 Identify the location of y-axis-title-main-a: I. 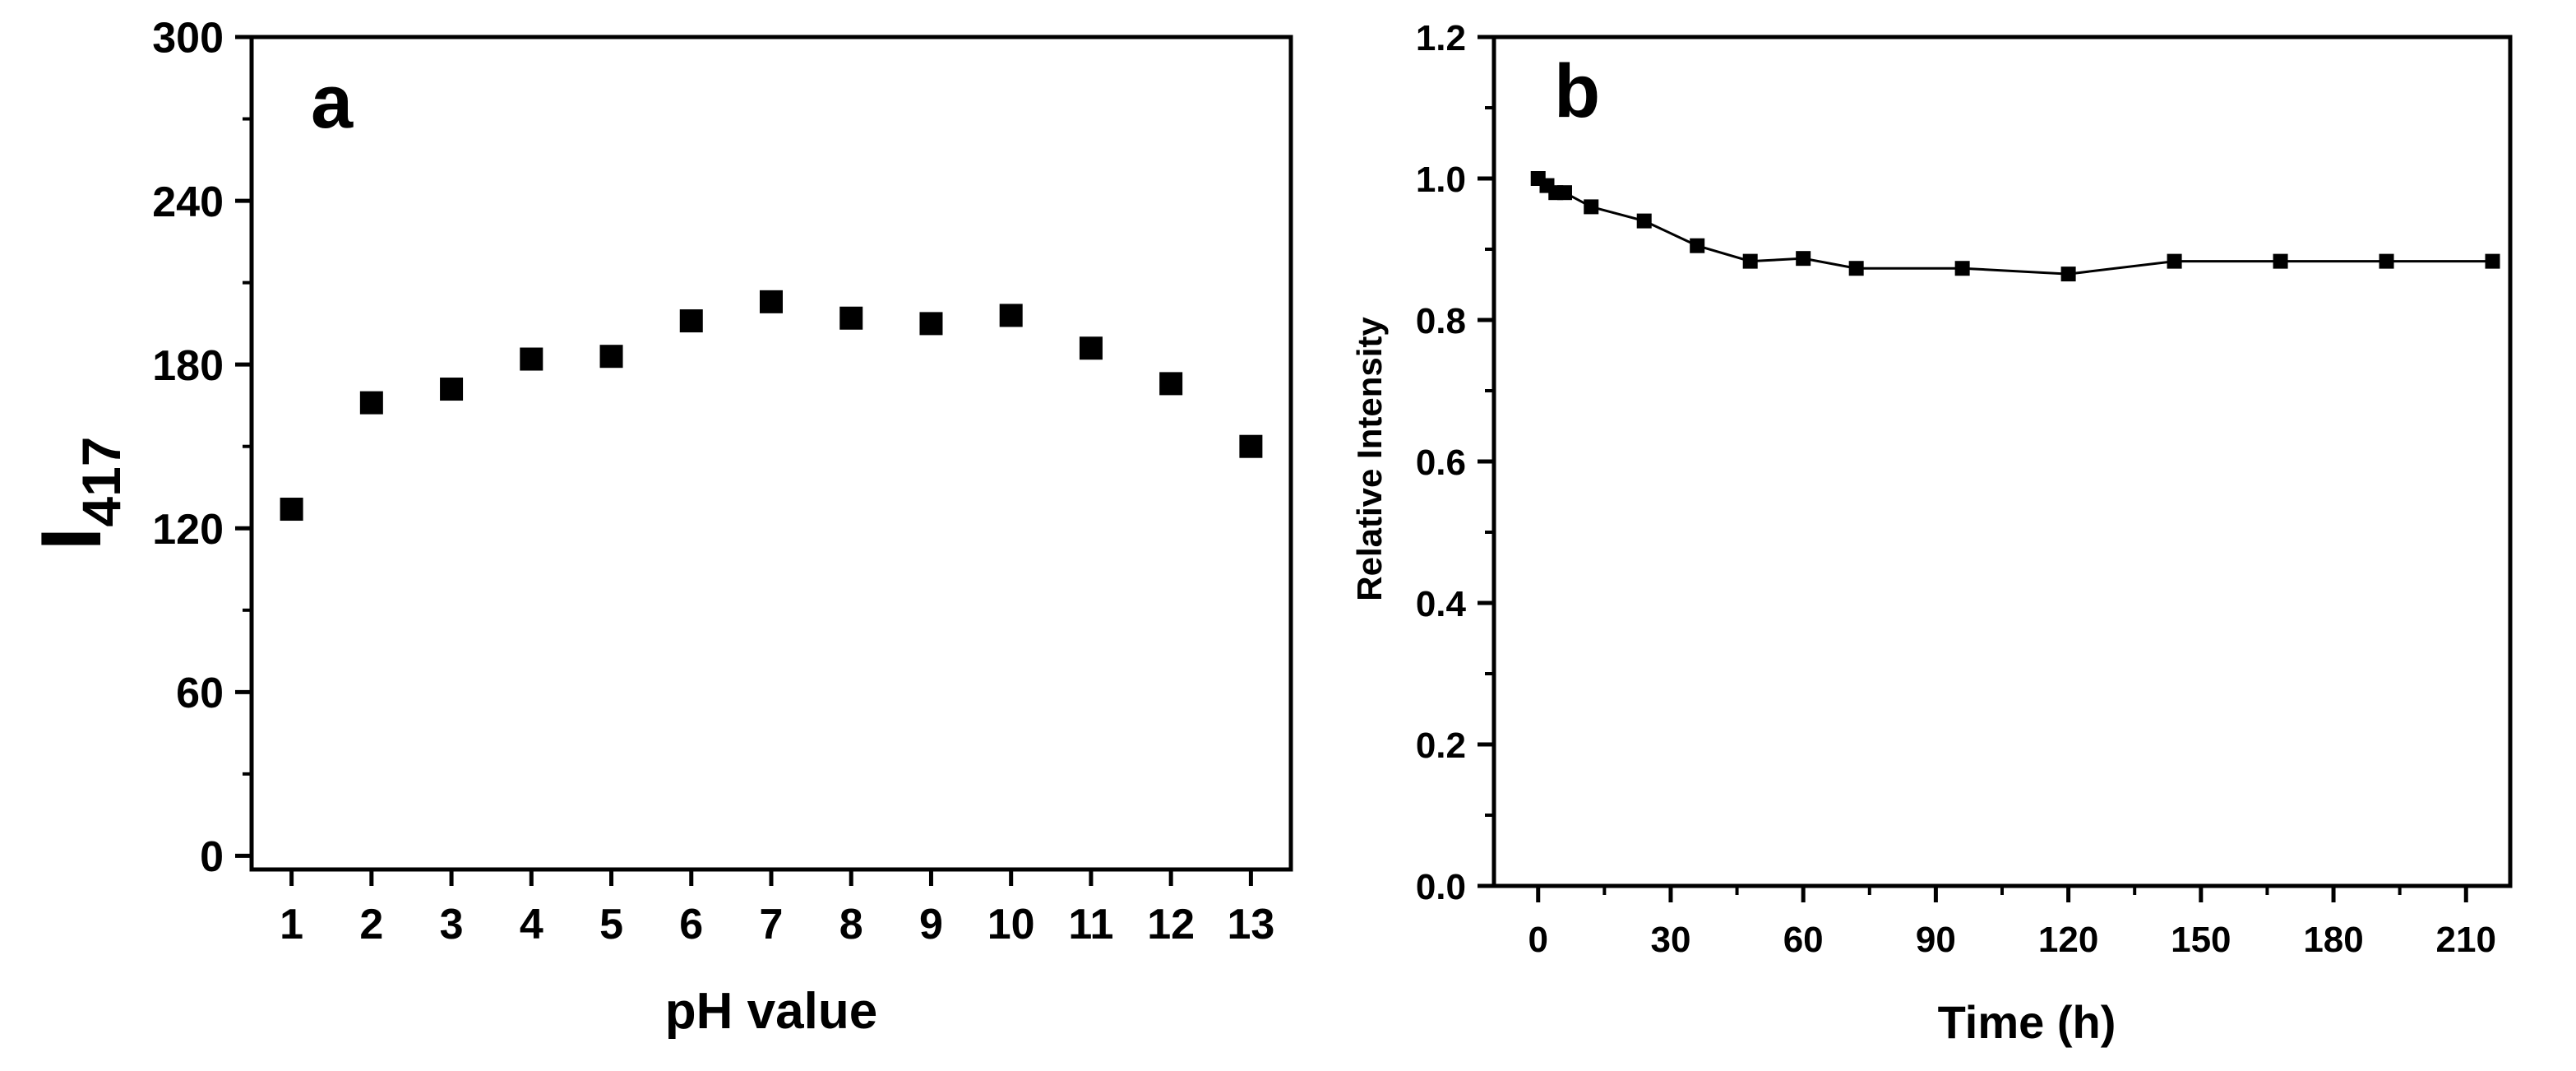
(71, 539).